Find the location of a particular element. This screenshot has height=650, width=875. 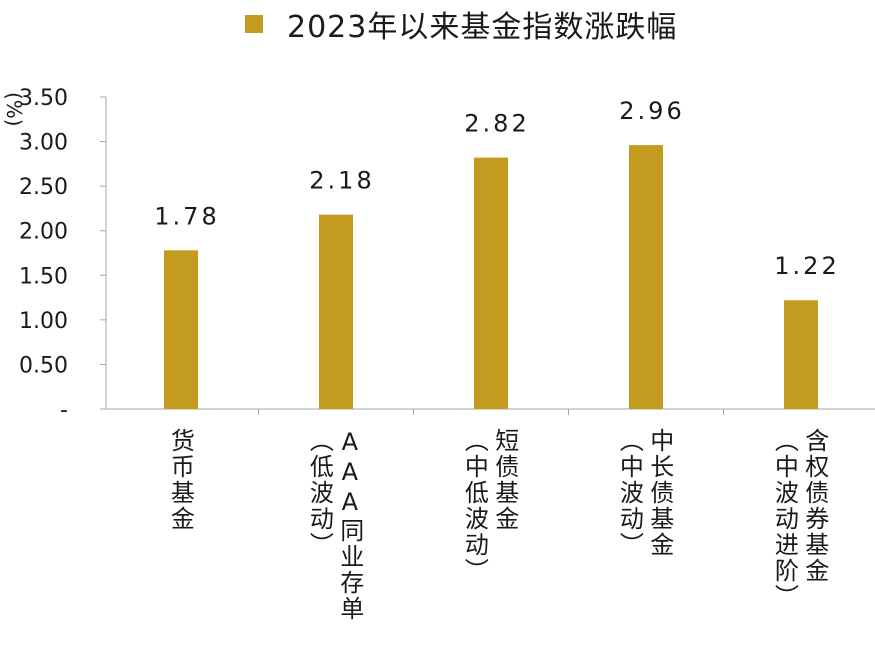

x-tick-label: AAA同业存单 （低波动） is located at coordinates (334, 525).